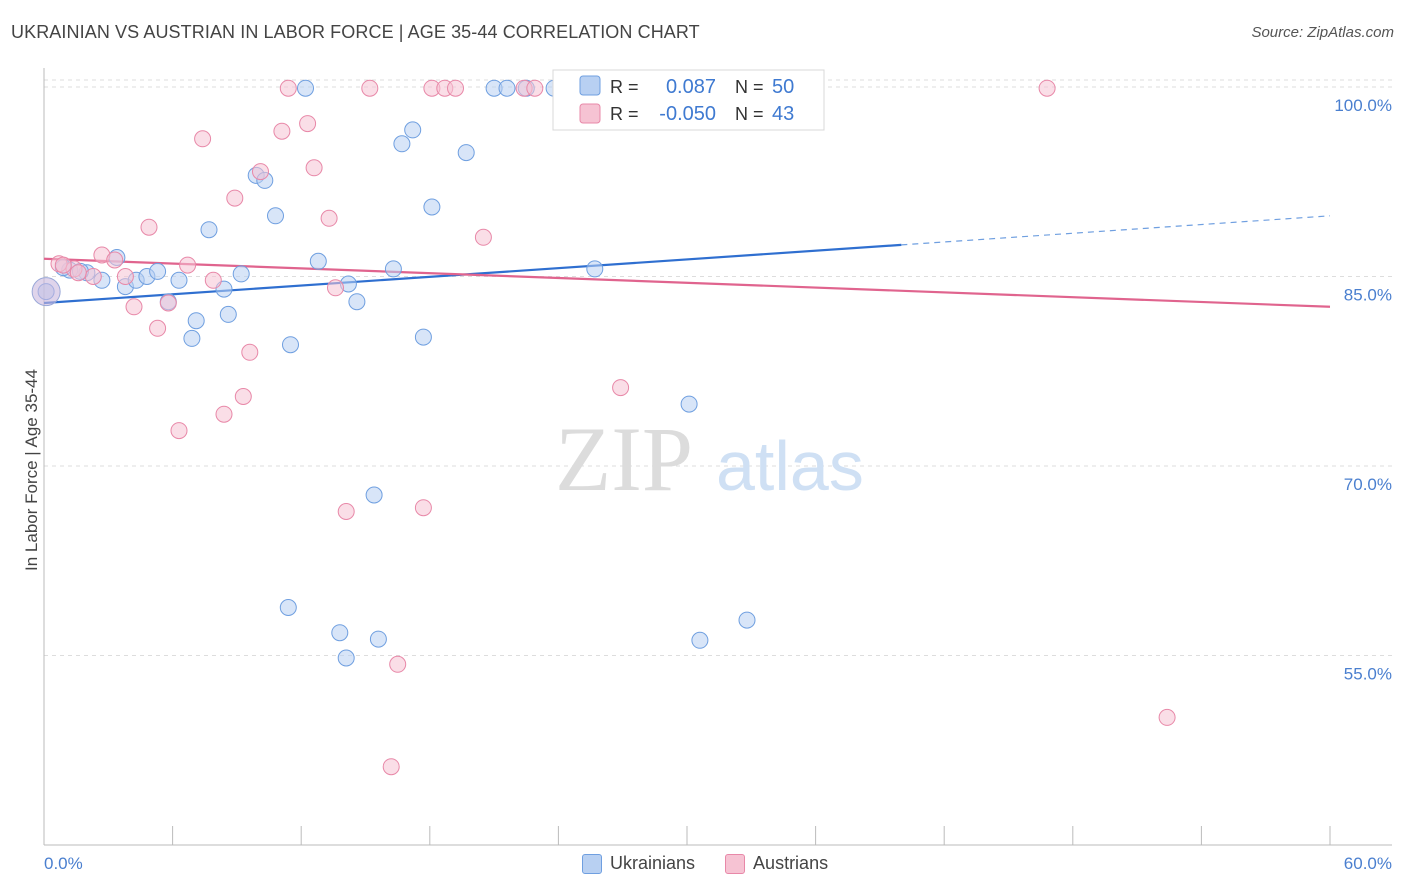  Describe the element at coordinates (749, 87) in the screenshot. I see `legend-n-label-1: N =` at that location.